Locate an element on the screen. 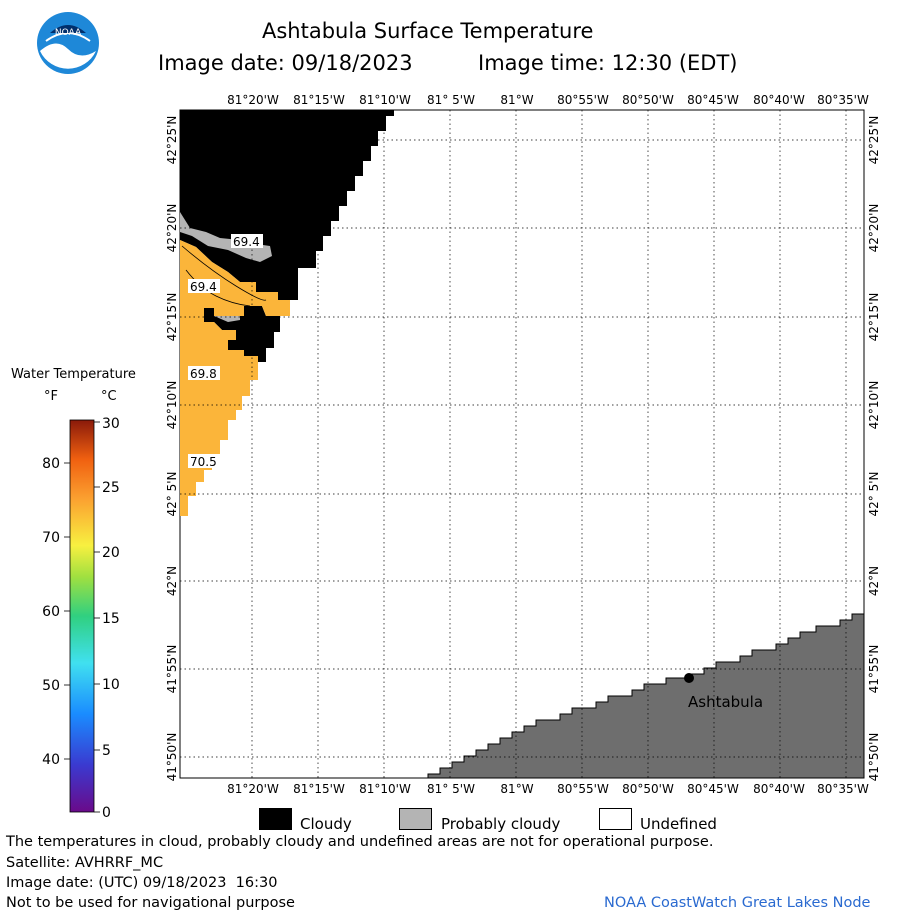  map-title: Ashtabula Surface Temperature is located at coordinates (428, 31).